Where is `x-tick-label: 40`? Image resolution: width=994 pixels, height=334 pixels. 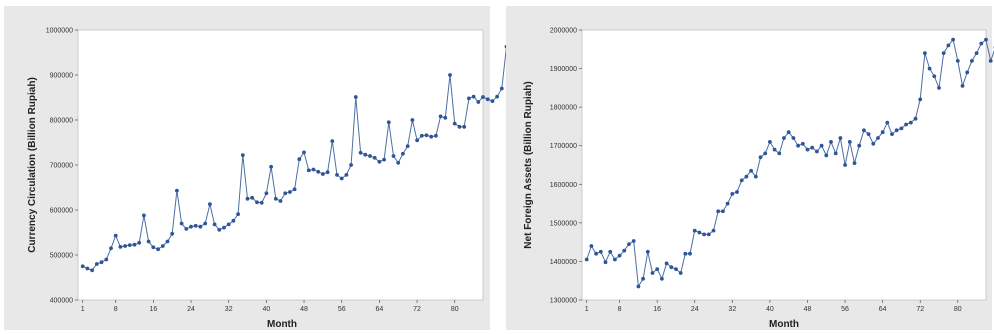
x-tick-label: 40 is located at coordinates (770, 309).